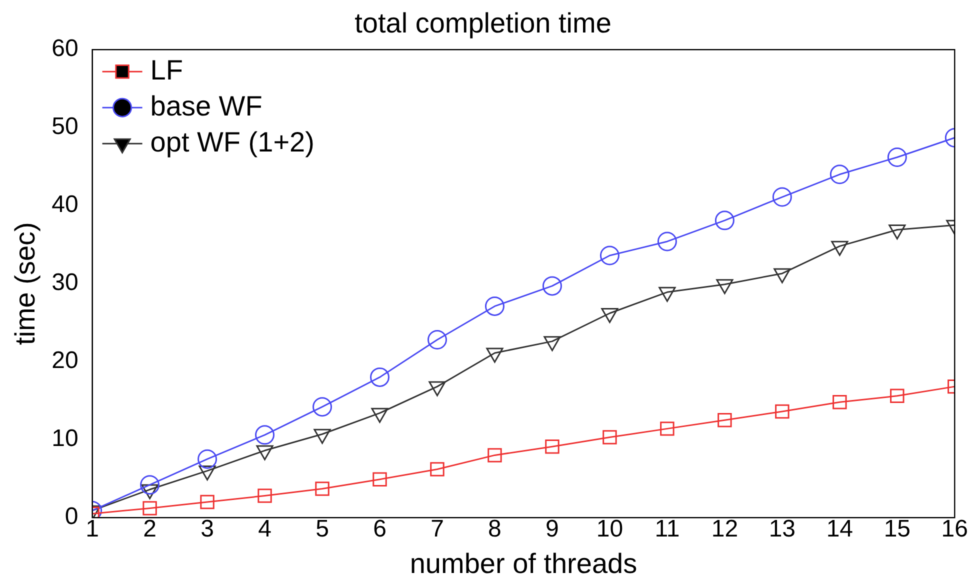  I want to click on x-tick-label: 8, so click(495, 529).